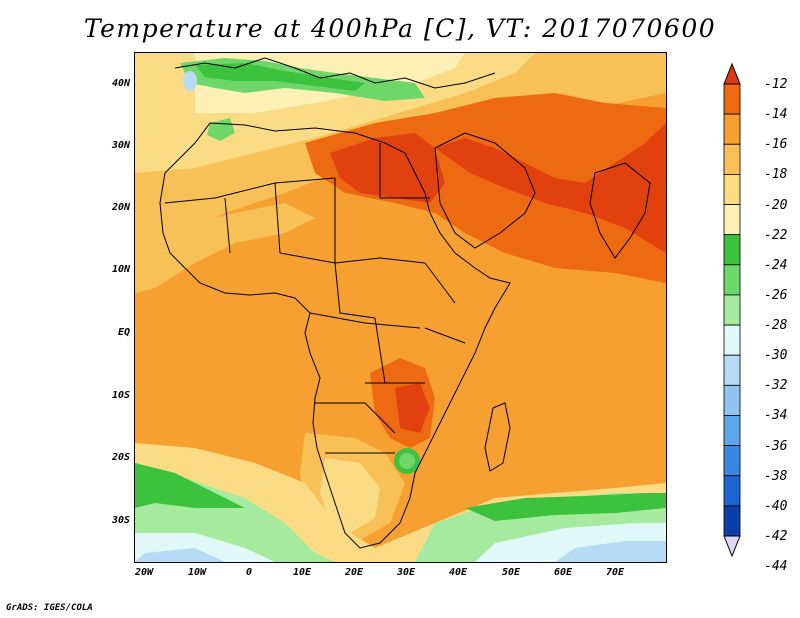  I want to click on colorbar-label: -24, so click(776, 265).